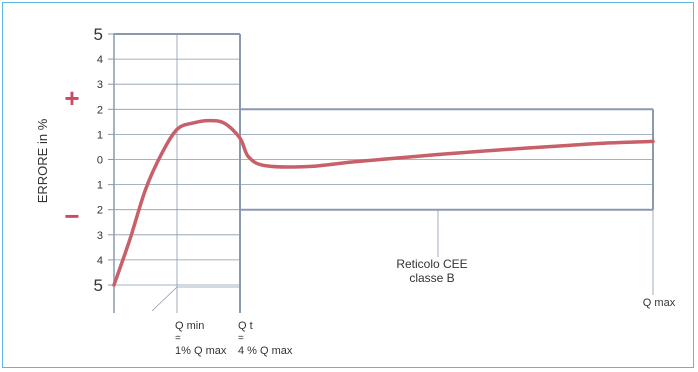 The width and height of the screenshot is (698, 372). I want to click on qt-label: Q t, so click(245, 326).